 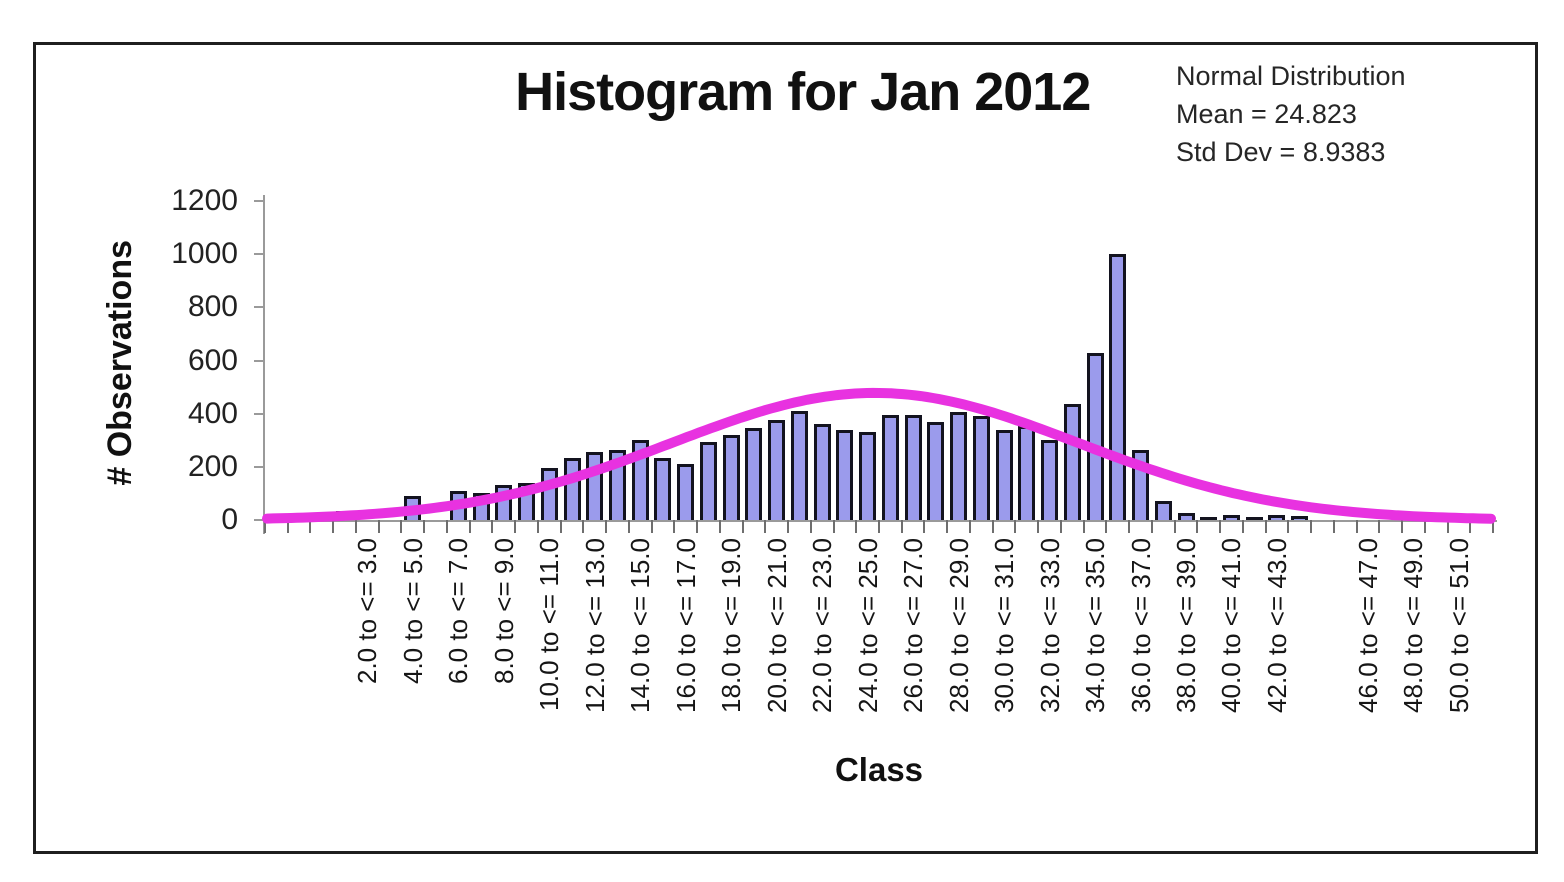 What do you see at coordinates (913, 625) in the screenshot?
I see `x-tick-label: 26.0 to <= 27.0` at bounding box center [913, 625].